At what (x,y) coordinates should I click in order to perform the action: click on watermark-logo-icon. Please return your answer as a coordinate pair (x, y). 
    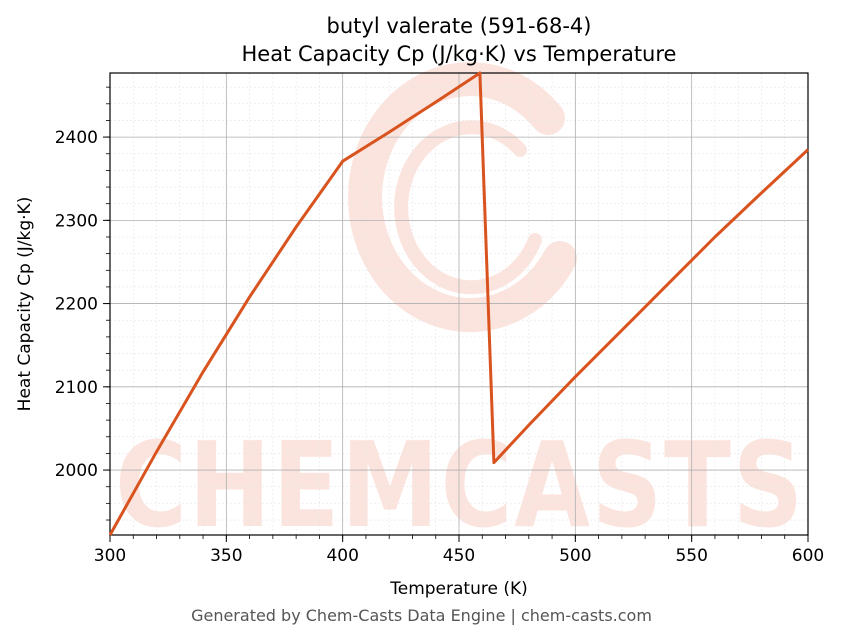
    Looking at the image, I should click on (462, 197).